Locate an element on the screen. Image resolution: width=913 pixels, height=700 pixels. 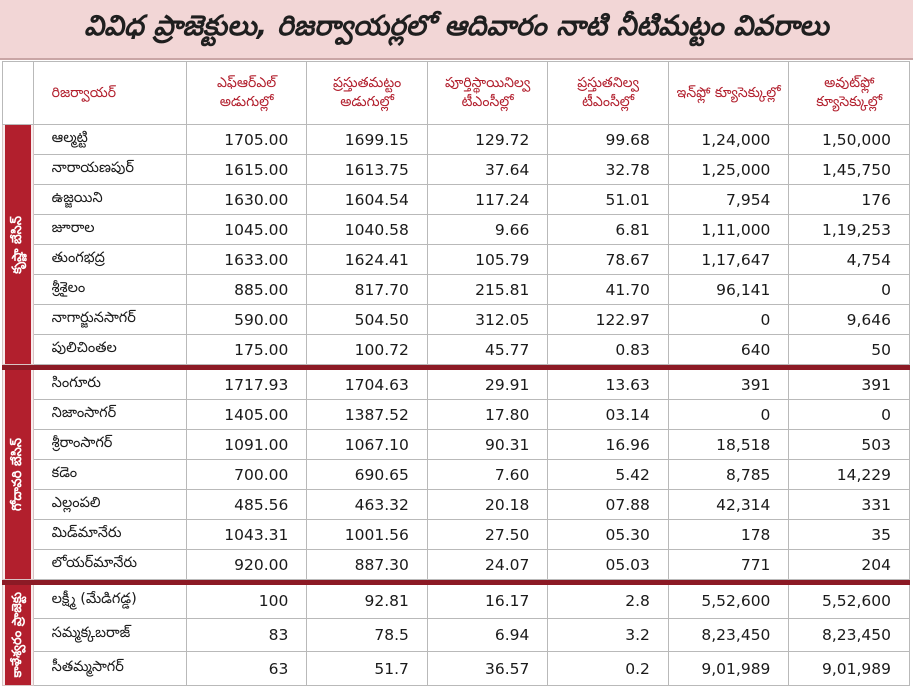
value-cell: 105.79 is located at coordinates (487, 259).